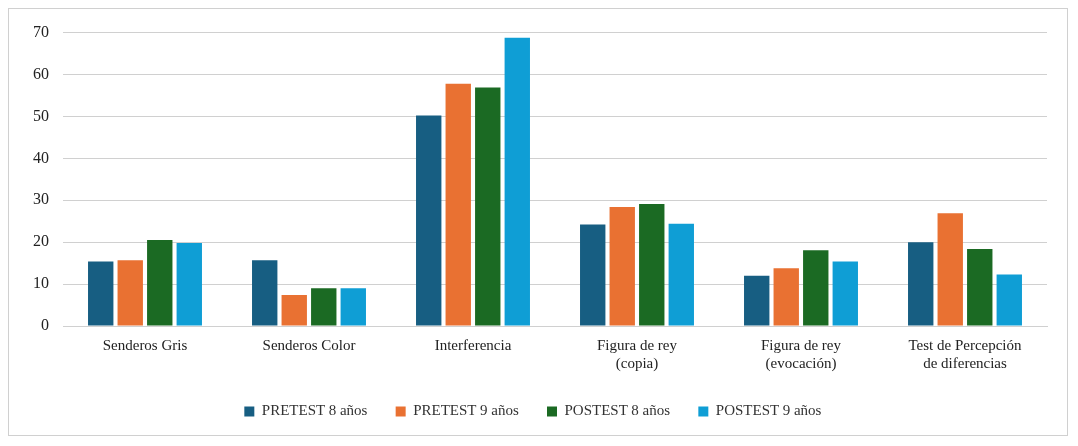 The image size is (1078, 446). Describe the element at coordinates (637, 354) in the screenshot. I see `x-tick-label: Figura de rey (copia)` at that location.